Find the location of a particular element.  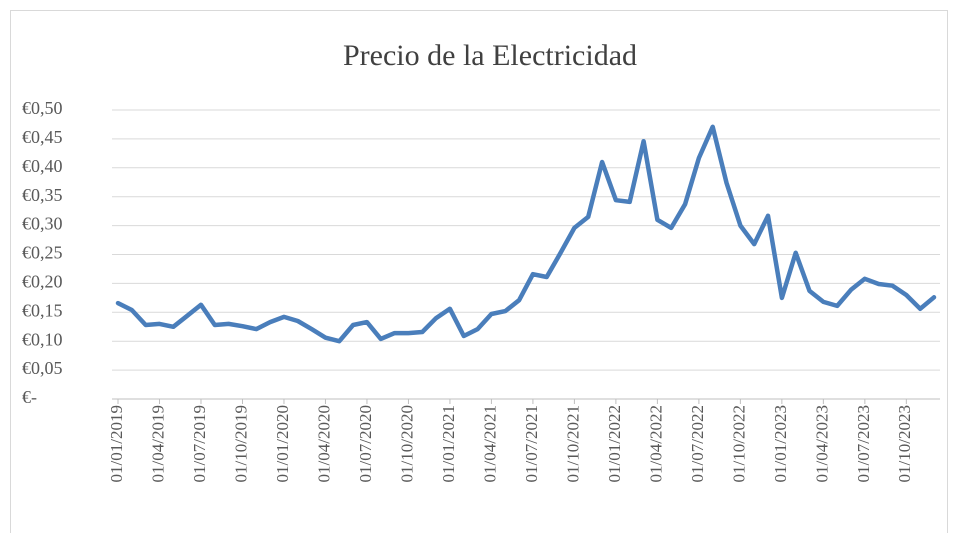

x-tick-label: 01/01/2019 is located at coordinates (116, 443).